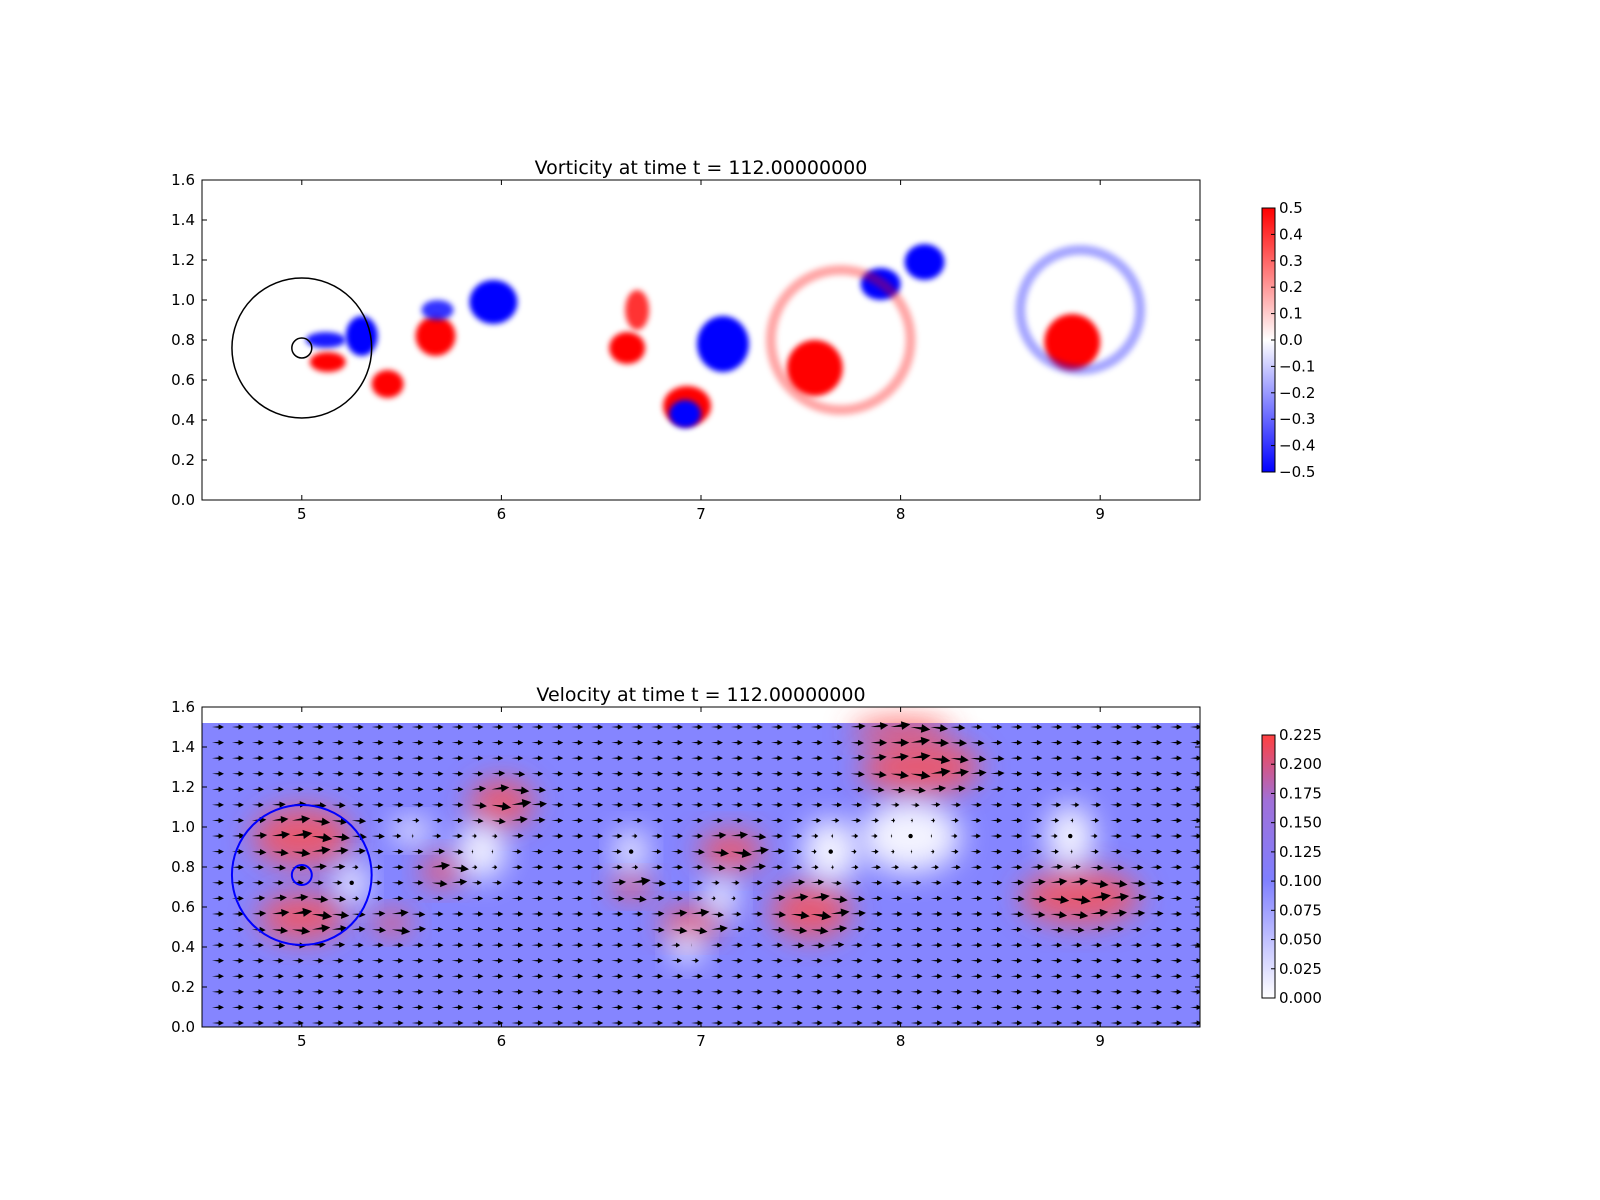 This screenshot has width=1600, height=1200. I want to click on colorbar-tick-label: 0.150, so click(1300, 823).